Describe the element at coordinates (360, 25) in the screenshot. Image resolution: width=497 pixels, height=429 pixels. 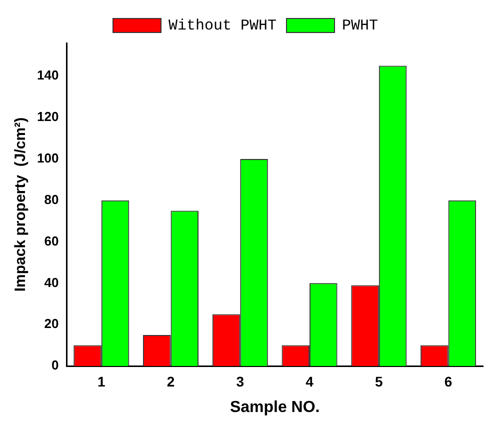
I see `legend-label: PWHT` at that location.